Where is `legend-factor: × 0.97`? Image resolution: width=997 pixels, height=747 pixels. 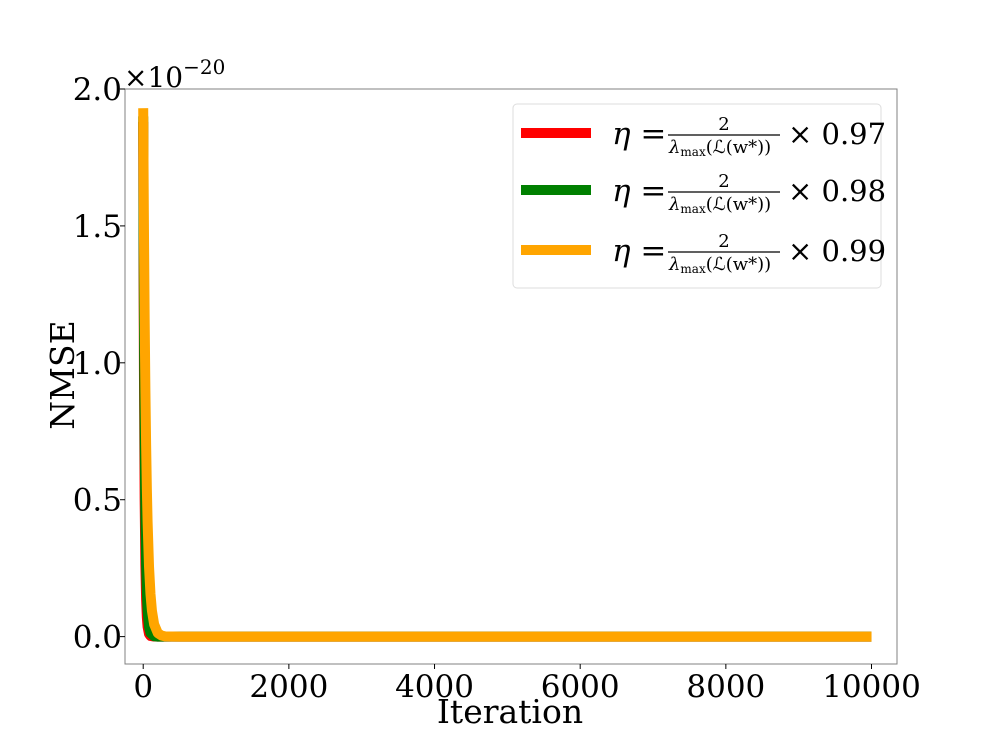 legend-factor: × 0.97 is located at coordinates (837, 134).